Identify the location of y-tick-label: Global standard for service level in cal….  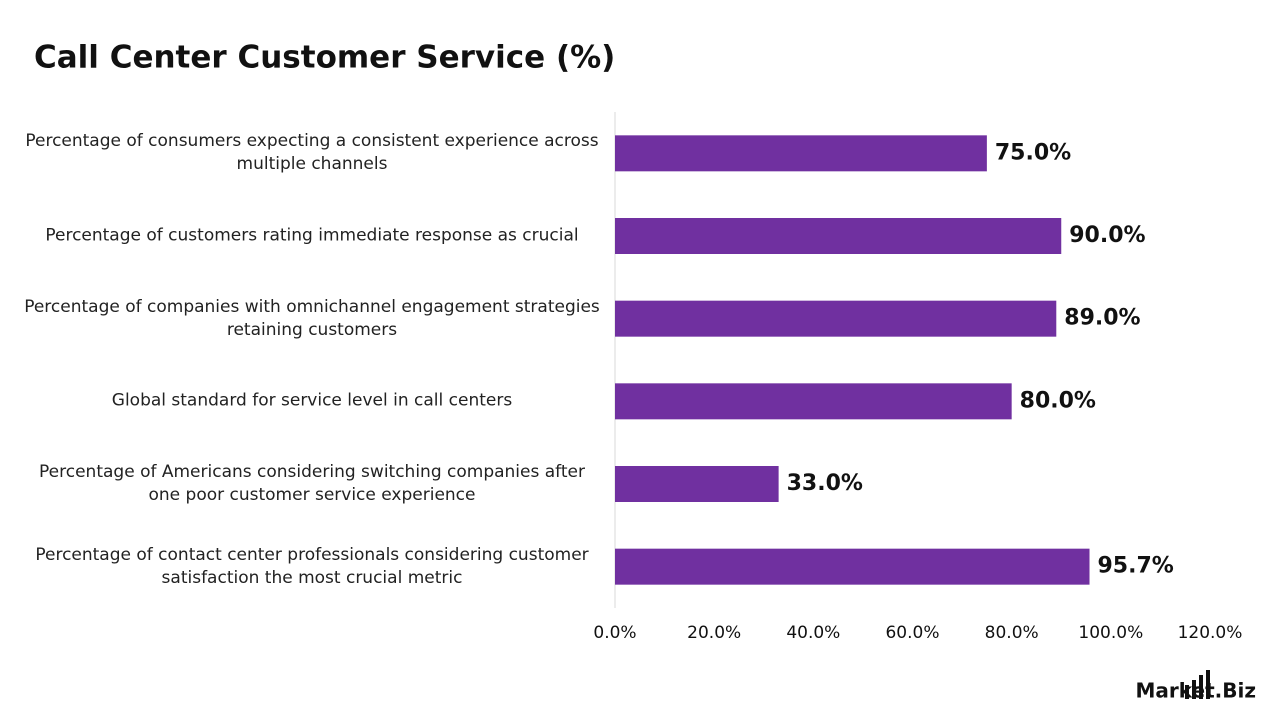
(312, 400).